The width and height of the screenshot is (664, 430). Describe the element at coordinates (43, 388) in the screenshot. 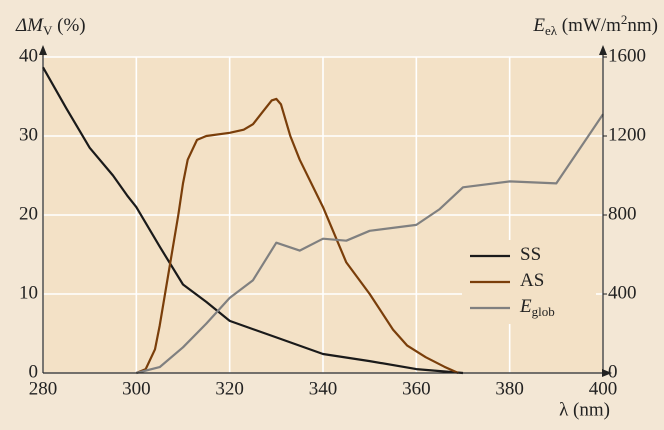

I see `x-tick-label: 280` at that location.